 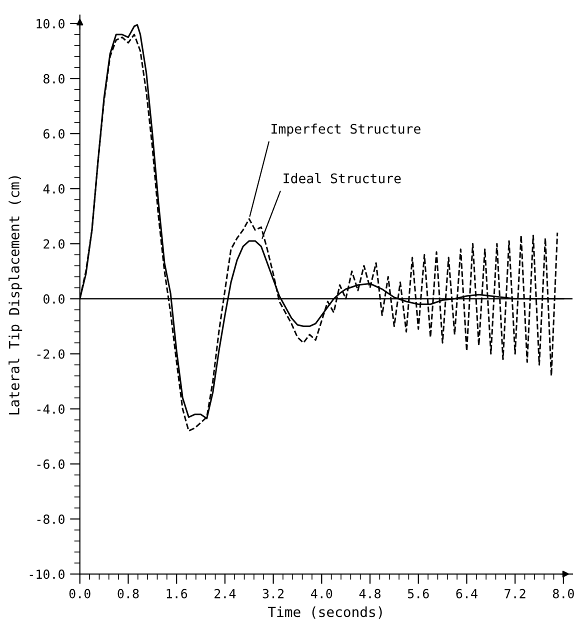 What do you see at coordinates (321, 593) in the screenshot?
I see `x-tick-label: 4.0` at bounding box center [321, 593].